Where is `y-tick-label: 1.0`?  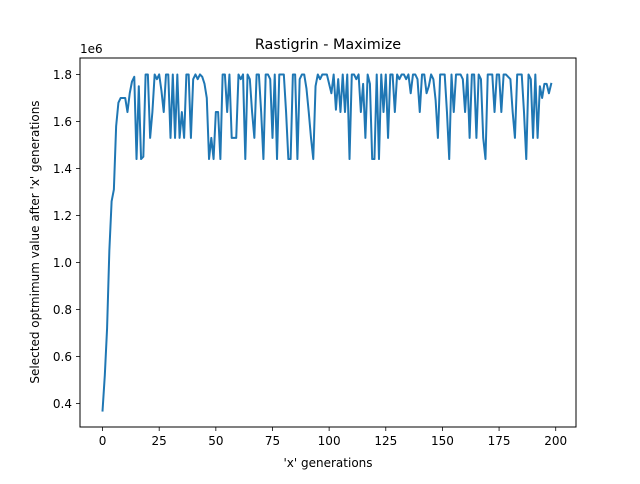 y-tick-label: 1.0 is located at coordinates (62, 263).